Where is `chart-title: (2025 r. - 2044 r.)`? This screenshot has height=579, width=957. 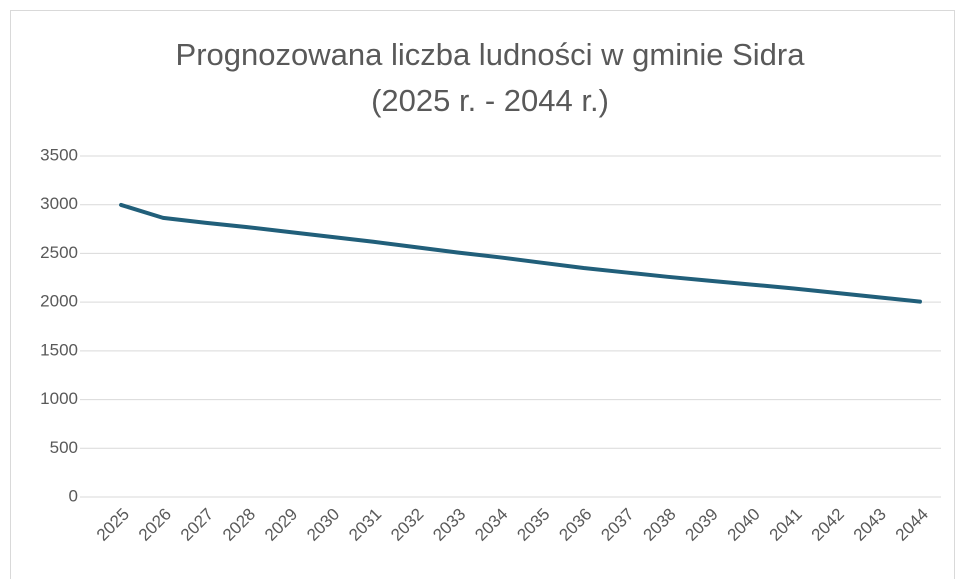
chart-title: (2025 r. - 2044 r.) is located at coordinates (490, 100).